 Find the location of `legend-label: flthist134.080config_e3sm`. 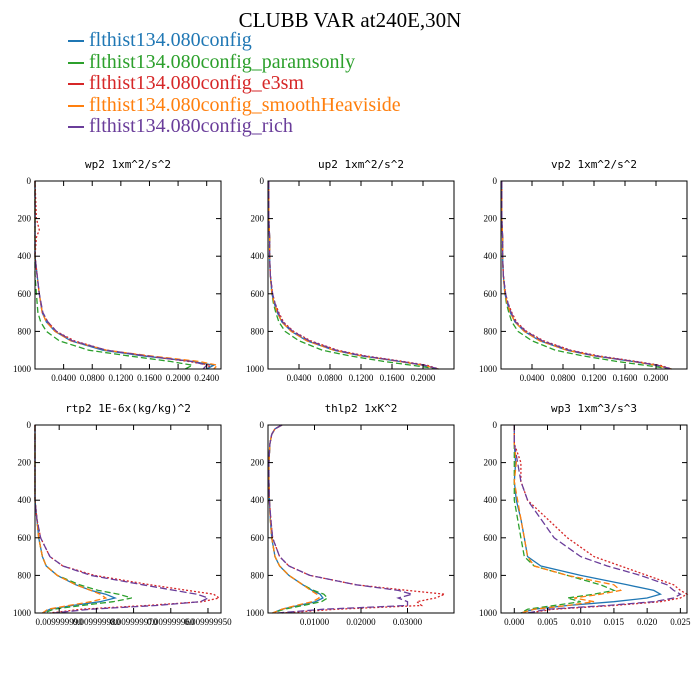

legend-label: flthist134.080config_e3sm is located at coordinates (196, 83).